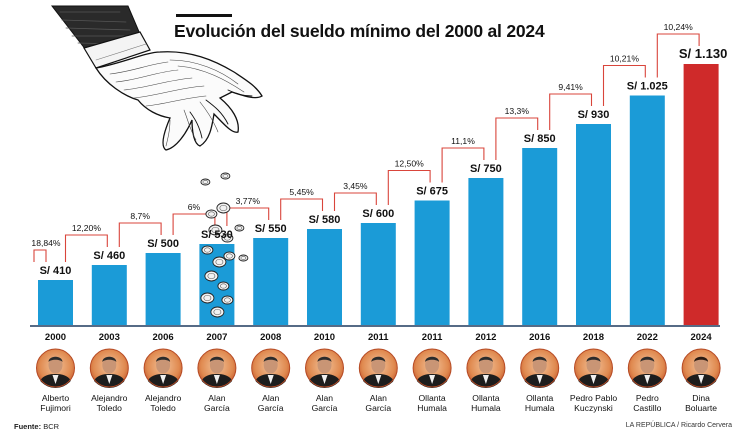 Image resolution: width=756 pixels, height=438 pixels. What do you see at coordinates (678, 425) in the screenshot?
I see `credit-note: LA REPÚBLICA / Ricardo Cervera` at bounding box center [678, 425].